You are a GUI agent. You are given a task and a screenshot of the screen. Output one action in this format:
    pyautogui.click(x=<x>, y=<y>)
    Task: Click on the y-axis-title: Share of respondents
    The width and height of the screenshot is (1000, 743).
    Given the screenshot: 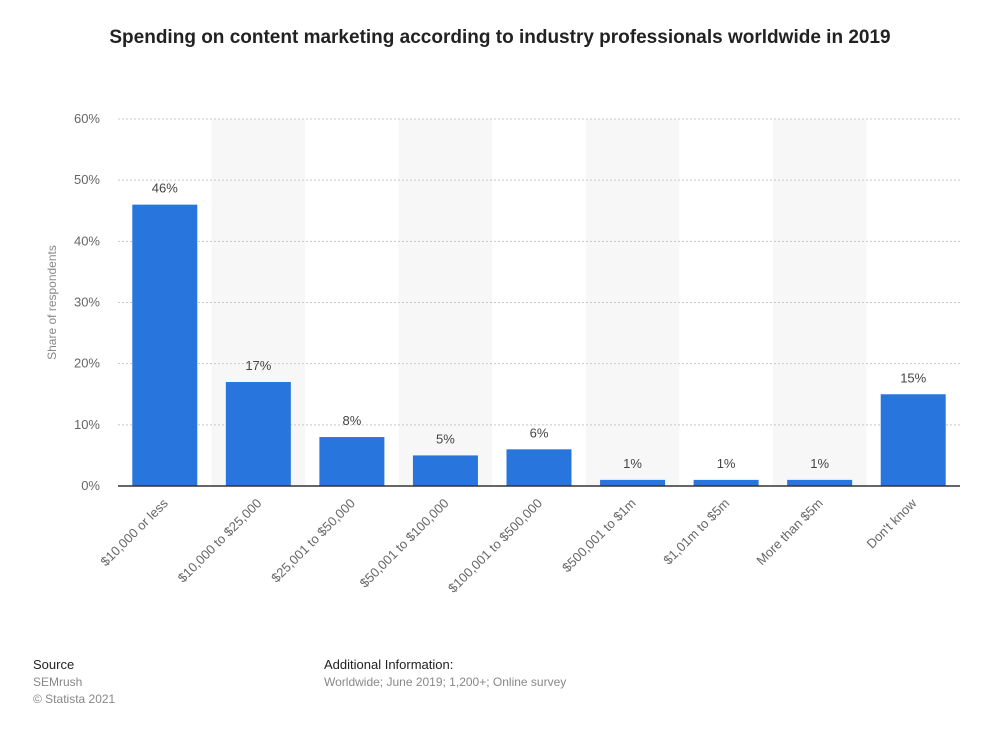 What is the action you would take?
    pyautogui.click(x=52, y=302)
    